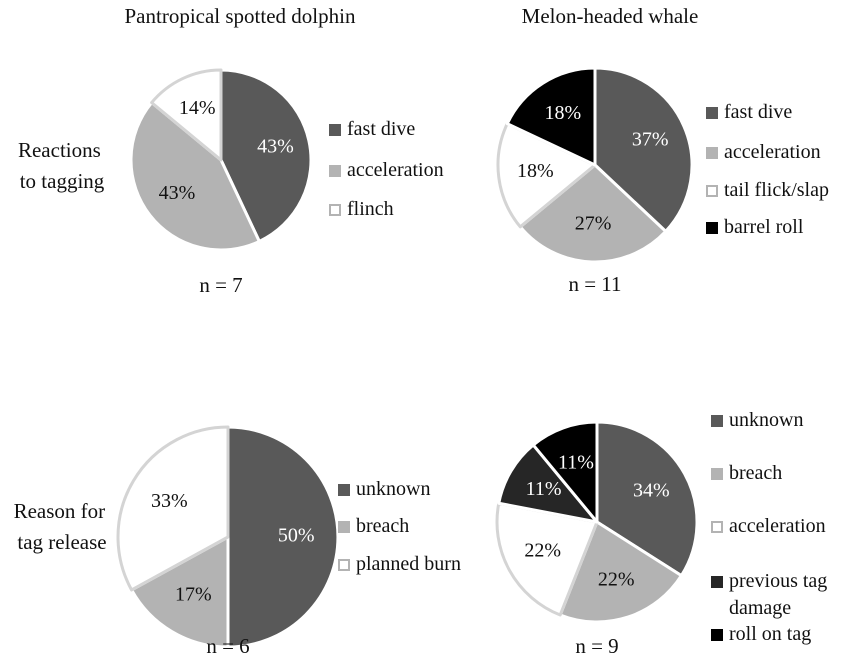 The height and width of the screenshot is (661, 849). I want to click on column-title: Melon-headed whale, so click(610, 16).